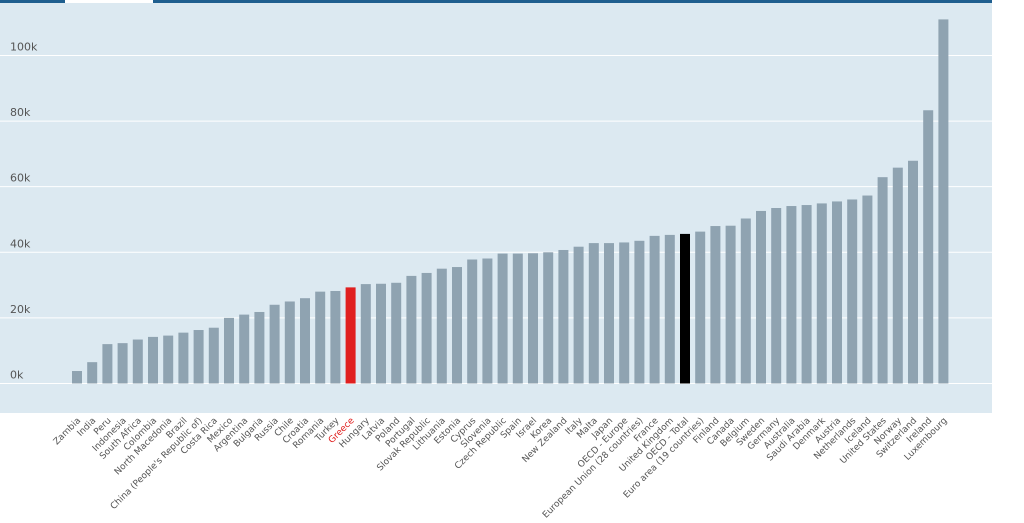 The image size is (1024, 523). What do you see at coordinates (761, 297) in the screenshot?
I see `bar-sweden` at bounding box center [761, 297].